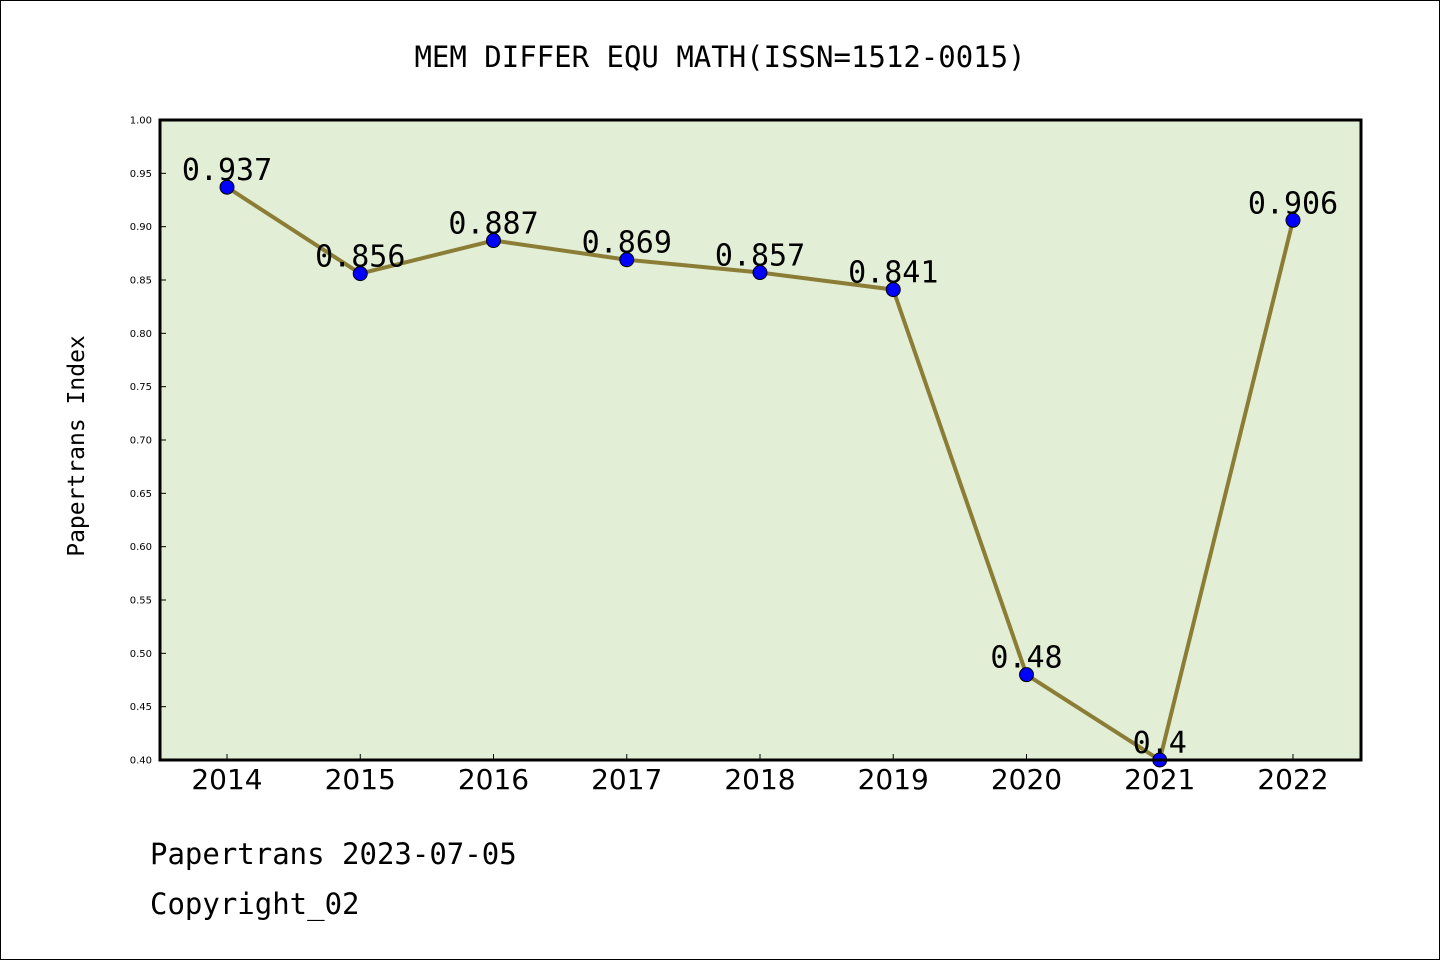 The height and width of the screenshot is (960, 1440). Describe the element at coordinates (360, 257) in the screenshot. I see `data-label: 0.856` at that location.